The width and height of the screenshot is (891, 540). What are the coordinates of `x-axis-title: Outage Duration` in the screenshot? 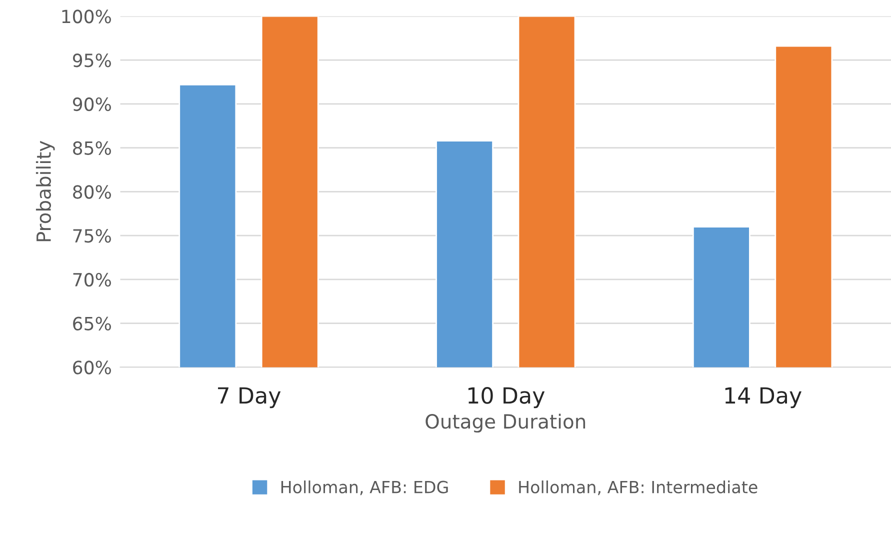 It's located at (506, 423).